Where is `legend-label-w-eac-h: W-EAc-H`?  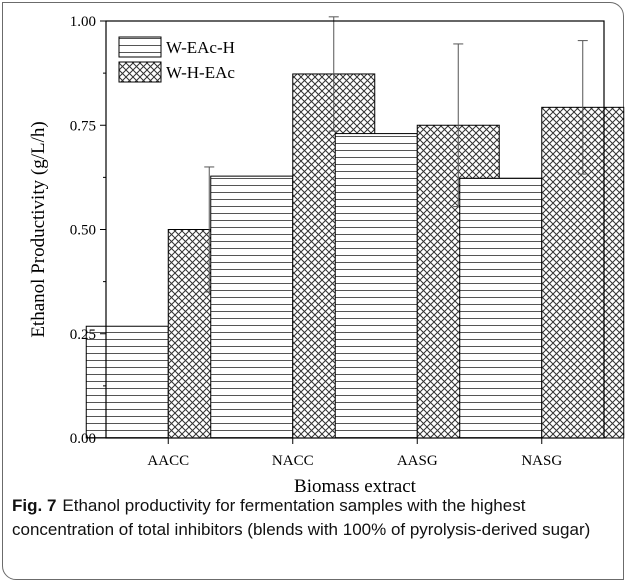 legend-label-w-eac-h: W-EAc-H is located at coordinates (200, 47).